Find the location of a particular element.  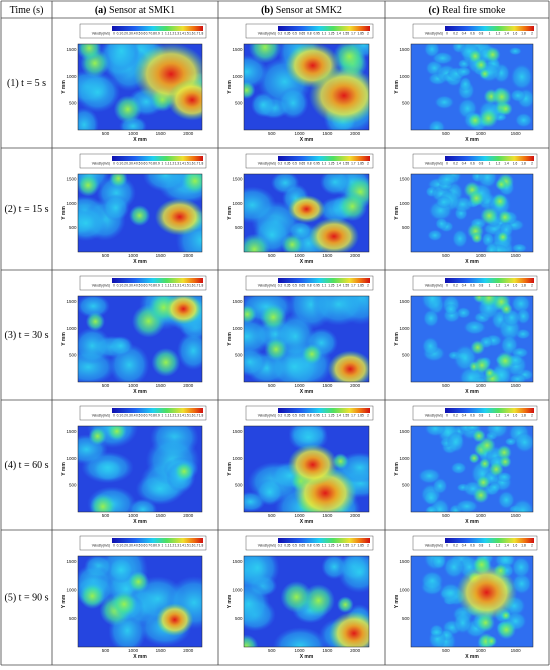

header-column: (b) Sensor at SMK2 is located at coordinates (301, 10).